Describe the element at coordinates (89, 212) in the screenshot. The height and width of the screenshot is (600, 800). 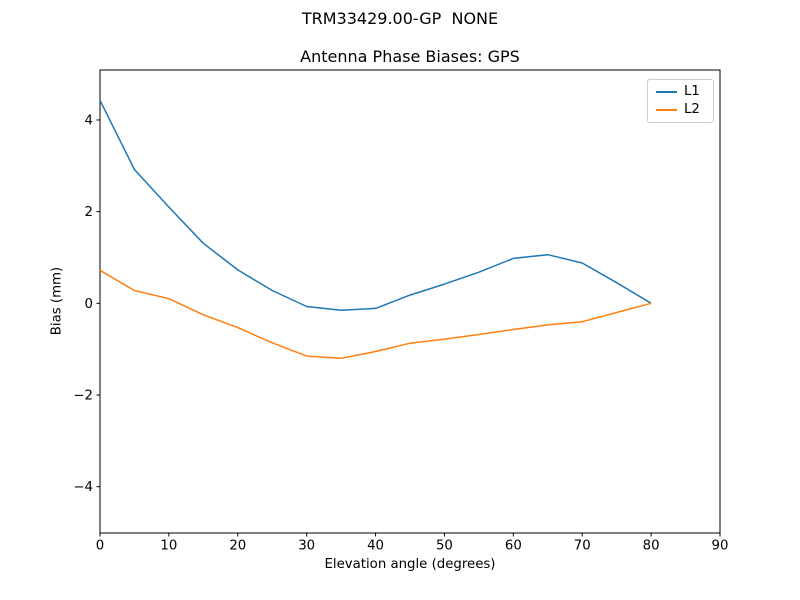
I see `y-tick-label: 2` at that location.